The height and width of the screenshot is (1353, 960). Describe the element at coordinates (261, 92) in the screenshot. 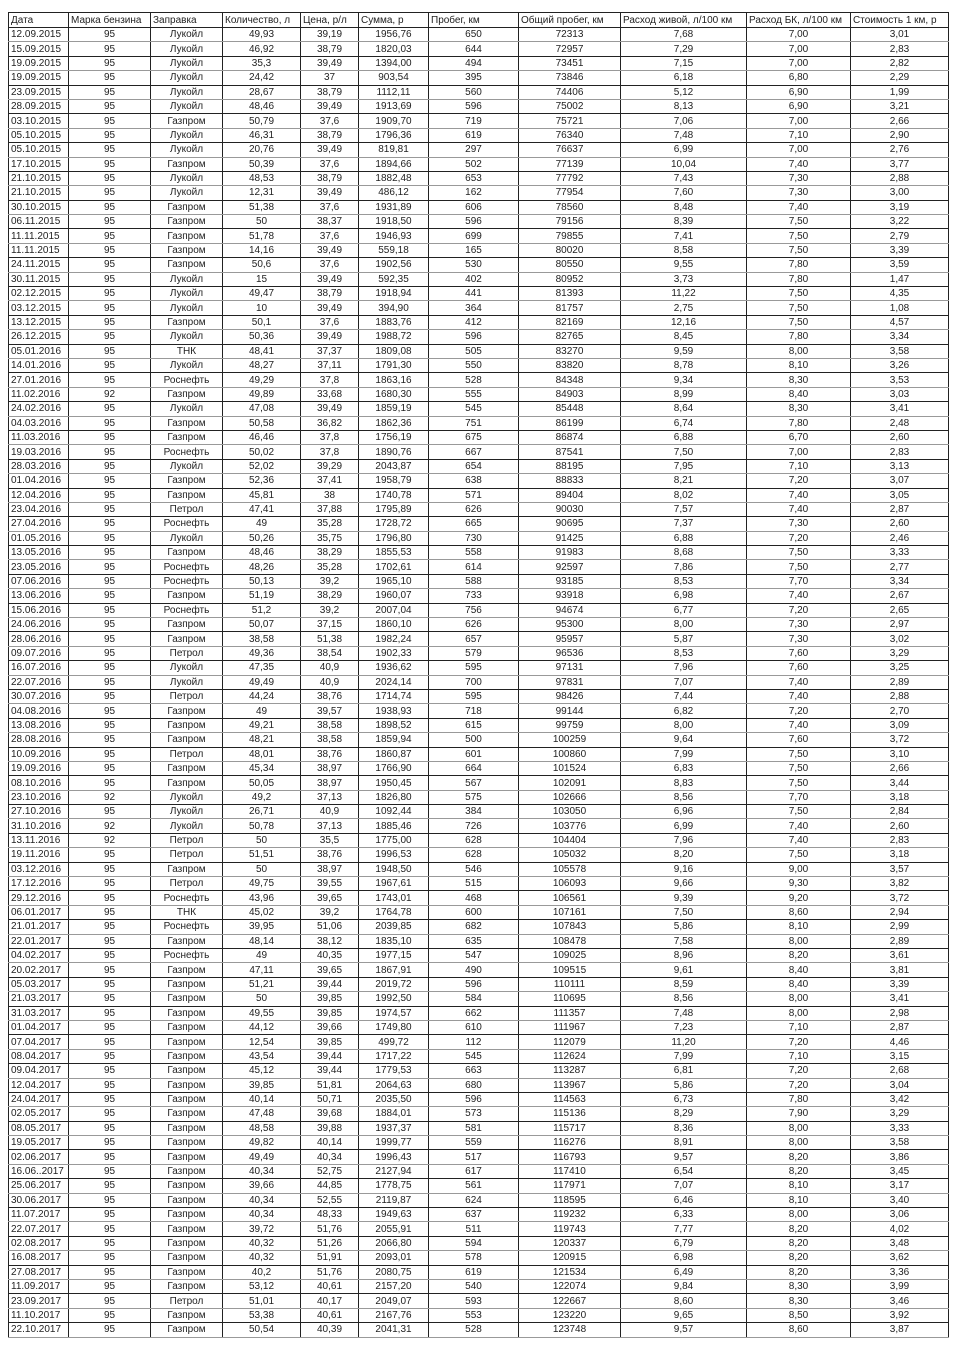

I see `cell-quantity: 28,67` at that location.